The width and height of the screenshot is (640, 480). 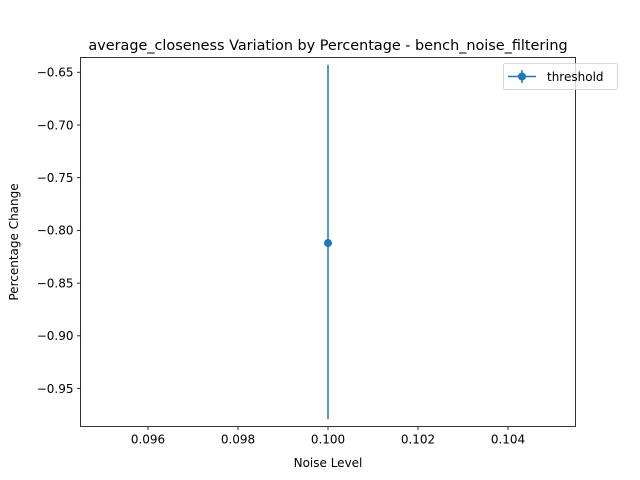 I want to click on y-axis-label: Percentage Change, so click(x=14, y=241).